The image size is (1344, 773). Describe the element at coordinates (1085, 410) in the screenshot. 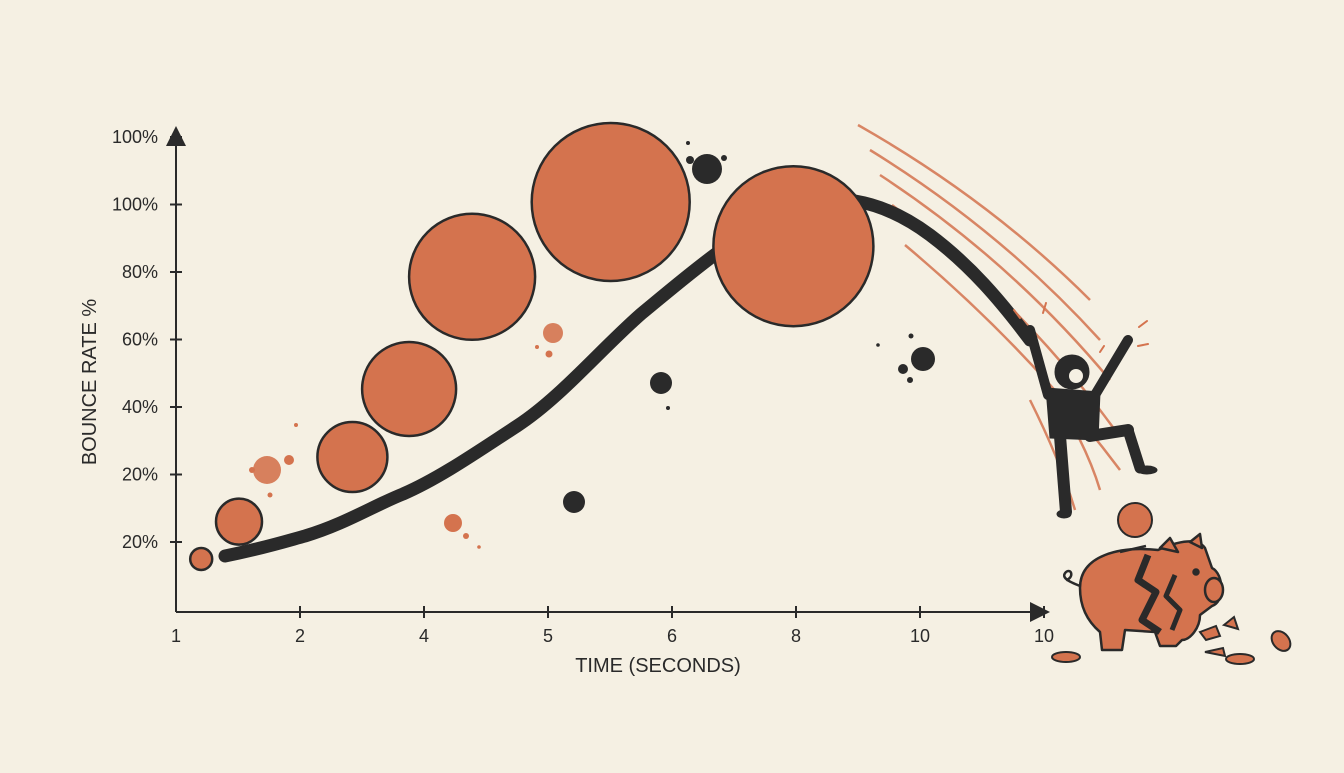

I see `falling-person-illustration` at that location.